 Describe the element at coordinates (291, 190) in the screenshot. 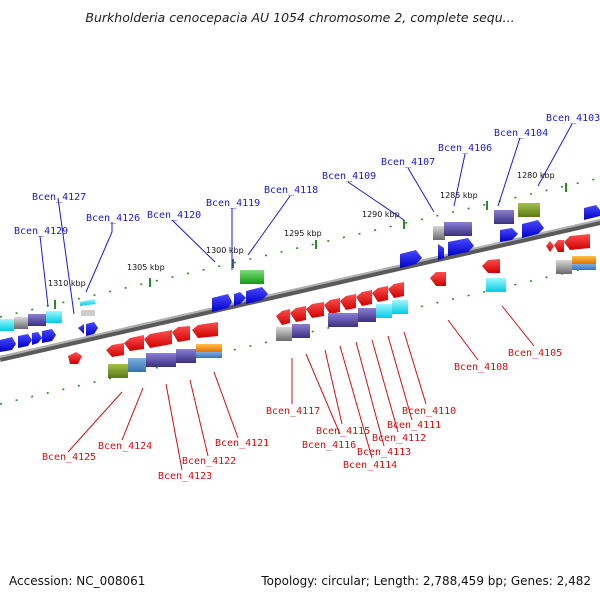

I see `gene-label: Bcen_4118` at that location.